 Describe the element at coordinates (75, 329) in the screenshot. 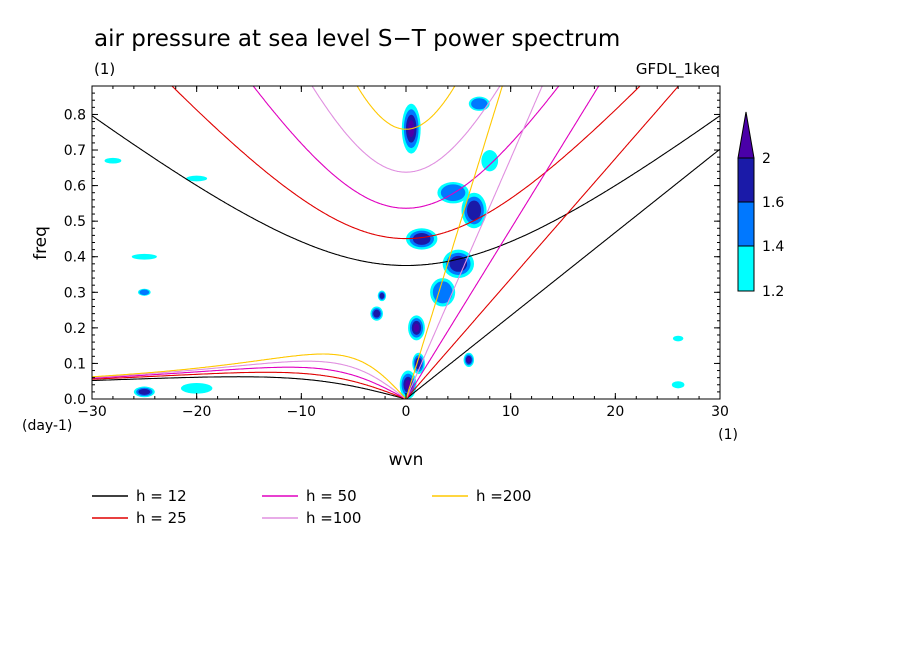

I see `y-tick-label-0.2: 0.2` at that location.